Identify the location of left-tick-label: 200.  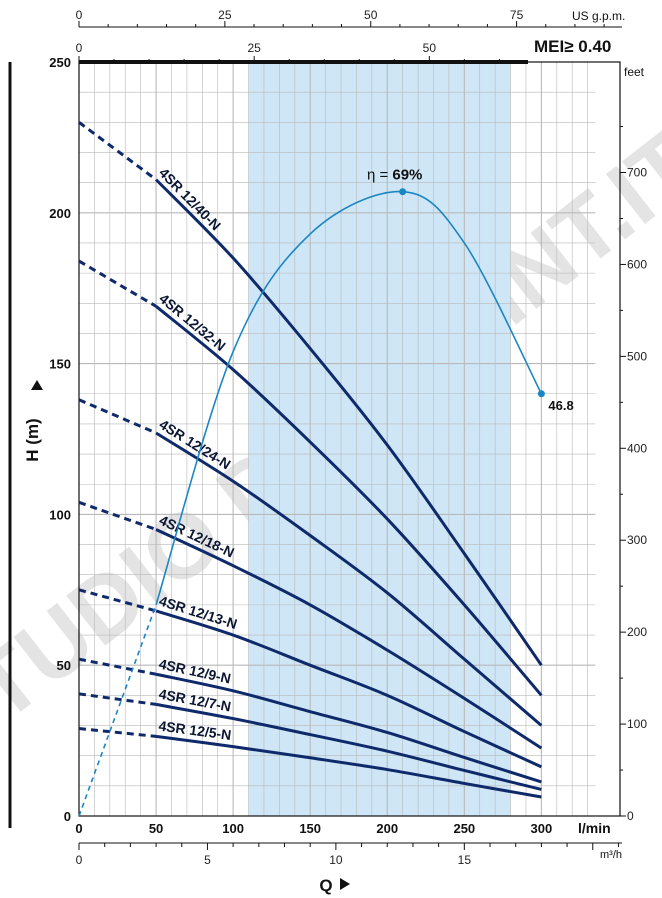
(60, 213).